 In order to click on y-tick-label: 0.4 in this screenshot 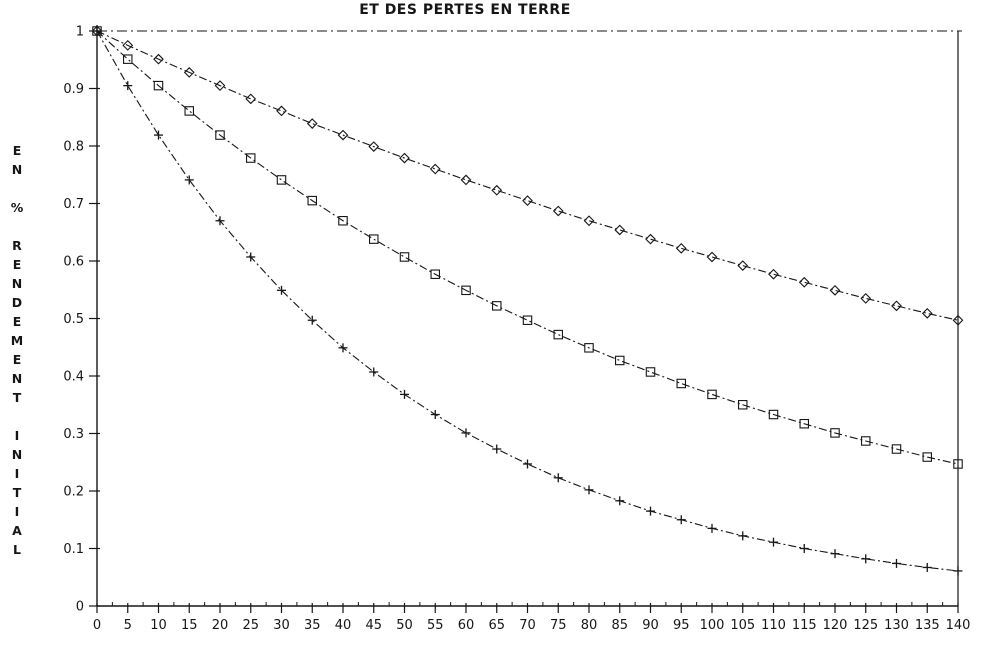, I will do `click(73, 377)`.